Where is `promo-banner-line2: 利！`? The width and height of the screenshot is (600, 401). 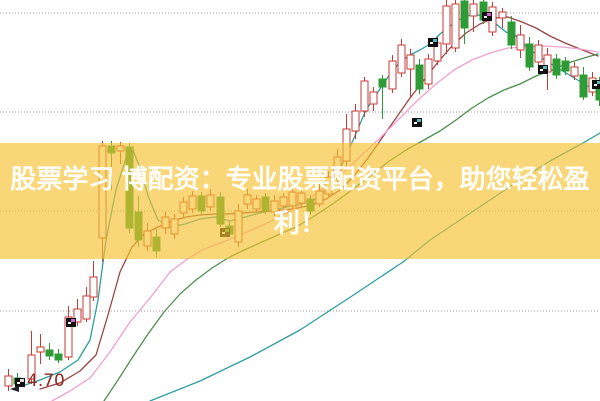
promo-banner-line2: 利！ is located at coordinates (299, 223).